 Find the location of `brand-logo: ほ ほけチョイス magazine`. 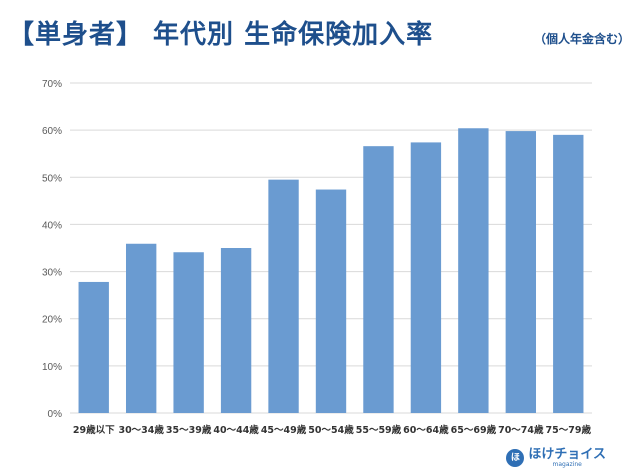

brand-logo: ほ ほけチョイス magazine is located at coordinates (556, 458).